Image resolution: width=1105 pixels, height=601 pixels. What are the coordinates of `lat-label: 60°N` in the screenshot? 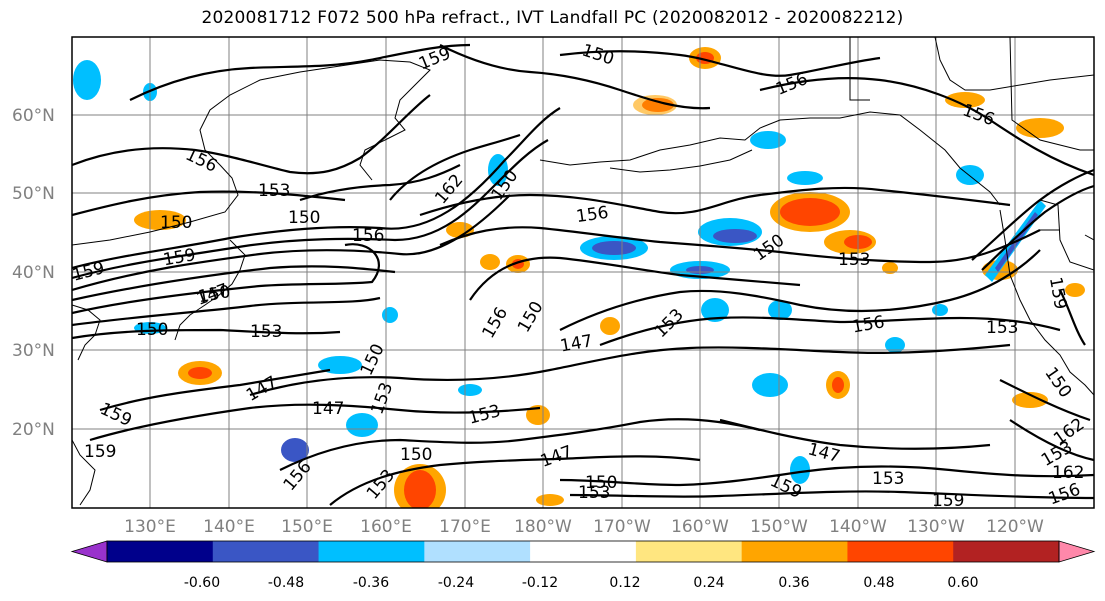 It's located at (33, 116).